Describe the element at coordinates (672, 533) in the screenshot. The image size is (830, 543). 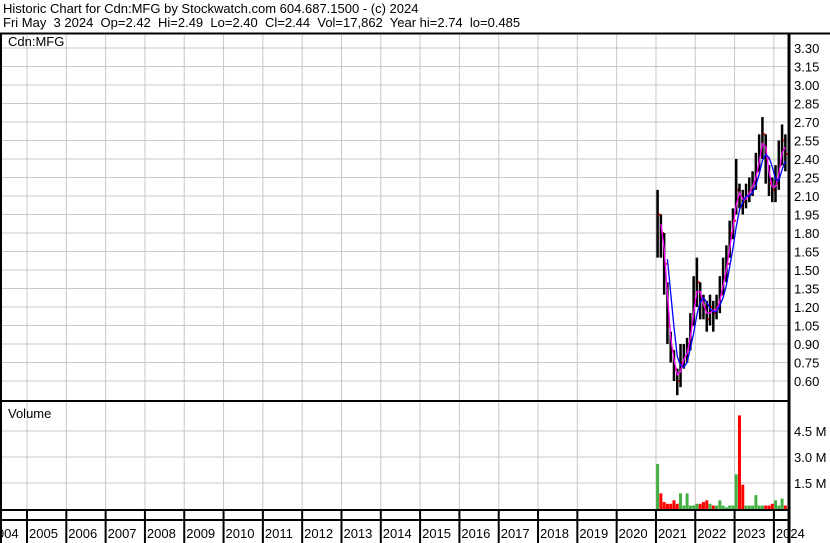
I see `year-label: 2021` at that location.